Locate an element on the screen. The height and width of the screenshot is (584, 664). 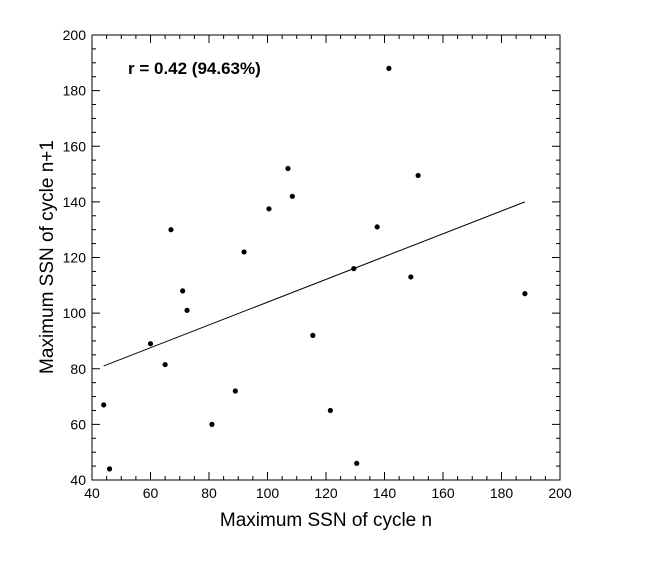
y-tick-label: 160 is located at coordinates (75, 146).